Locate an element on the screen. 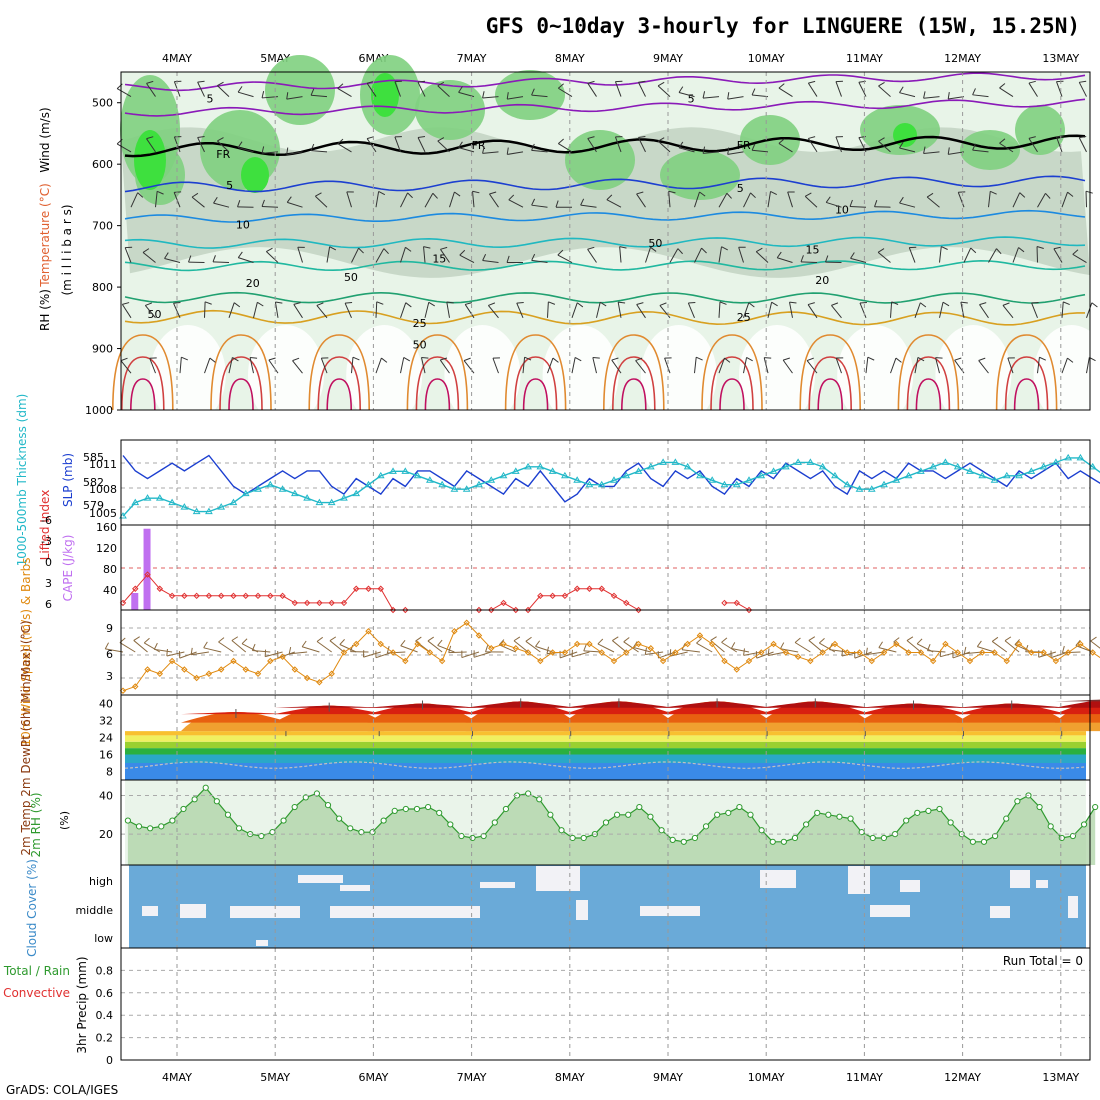 This screenshot has width=1100, height=1100. top-day-label: 10MAY is located at coordinates (766, 58).